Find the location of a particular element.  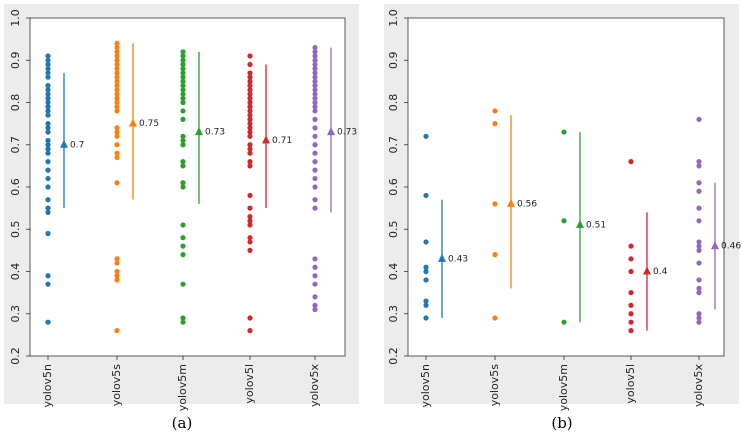

y-tick-label: 0.6 is located at coordinates (393, 187).